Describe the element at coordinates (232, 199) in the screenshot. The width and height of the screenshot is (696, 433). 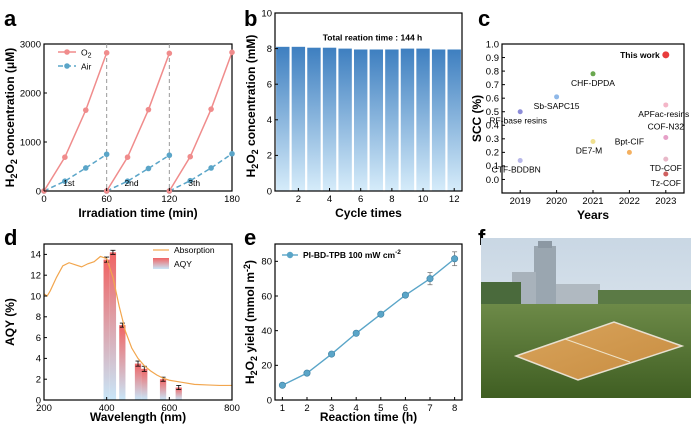
I see `x-tick-label: 180` at that location.